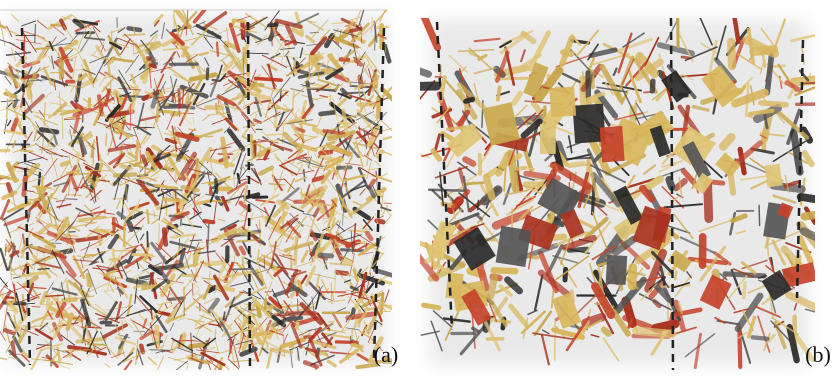 The height and width of the screenshot is (376, 839). What do you see at coordinates (818, 354) in the screenshot?
I see `panel-label: (b)` at bounding box center [818, 354].